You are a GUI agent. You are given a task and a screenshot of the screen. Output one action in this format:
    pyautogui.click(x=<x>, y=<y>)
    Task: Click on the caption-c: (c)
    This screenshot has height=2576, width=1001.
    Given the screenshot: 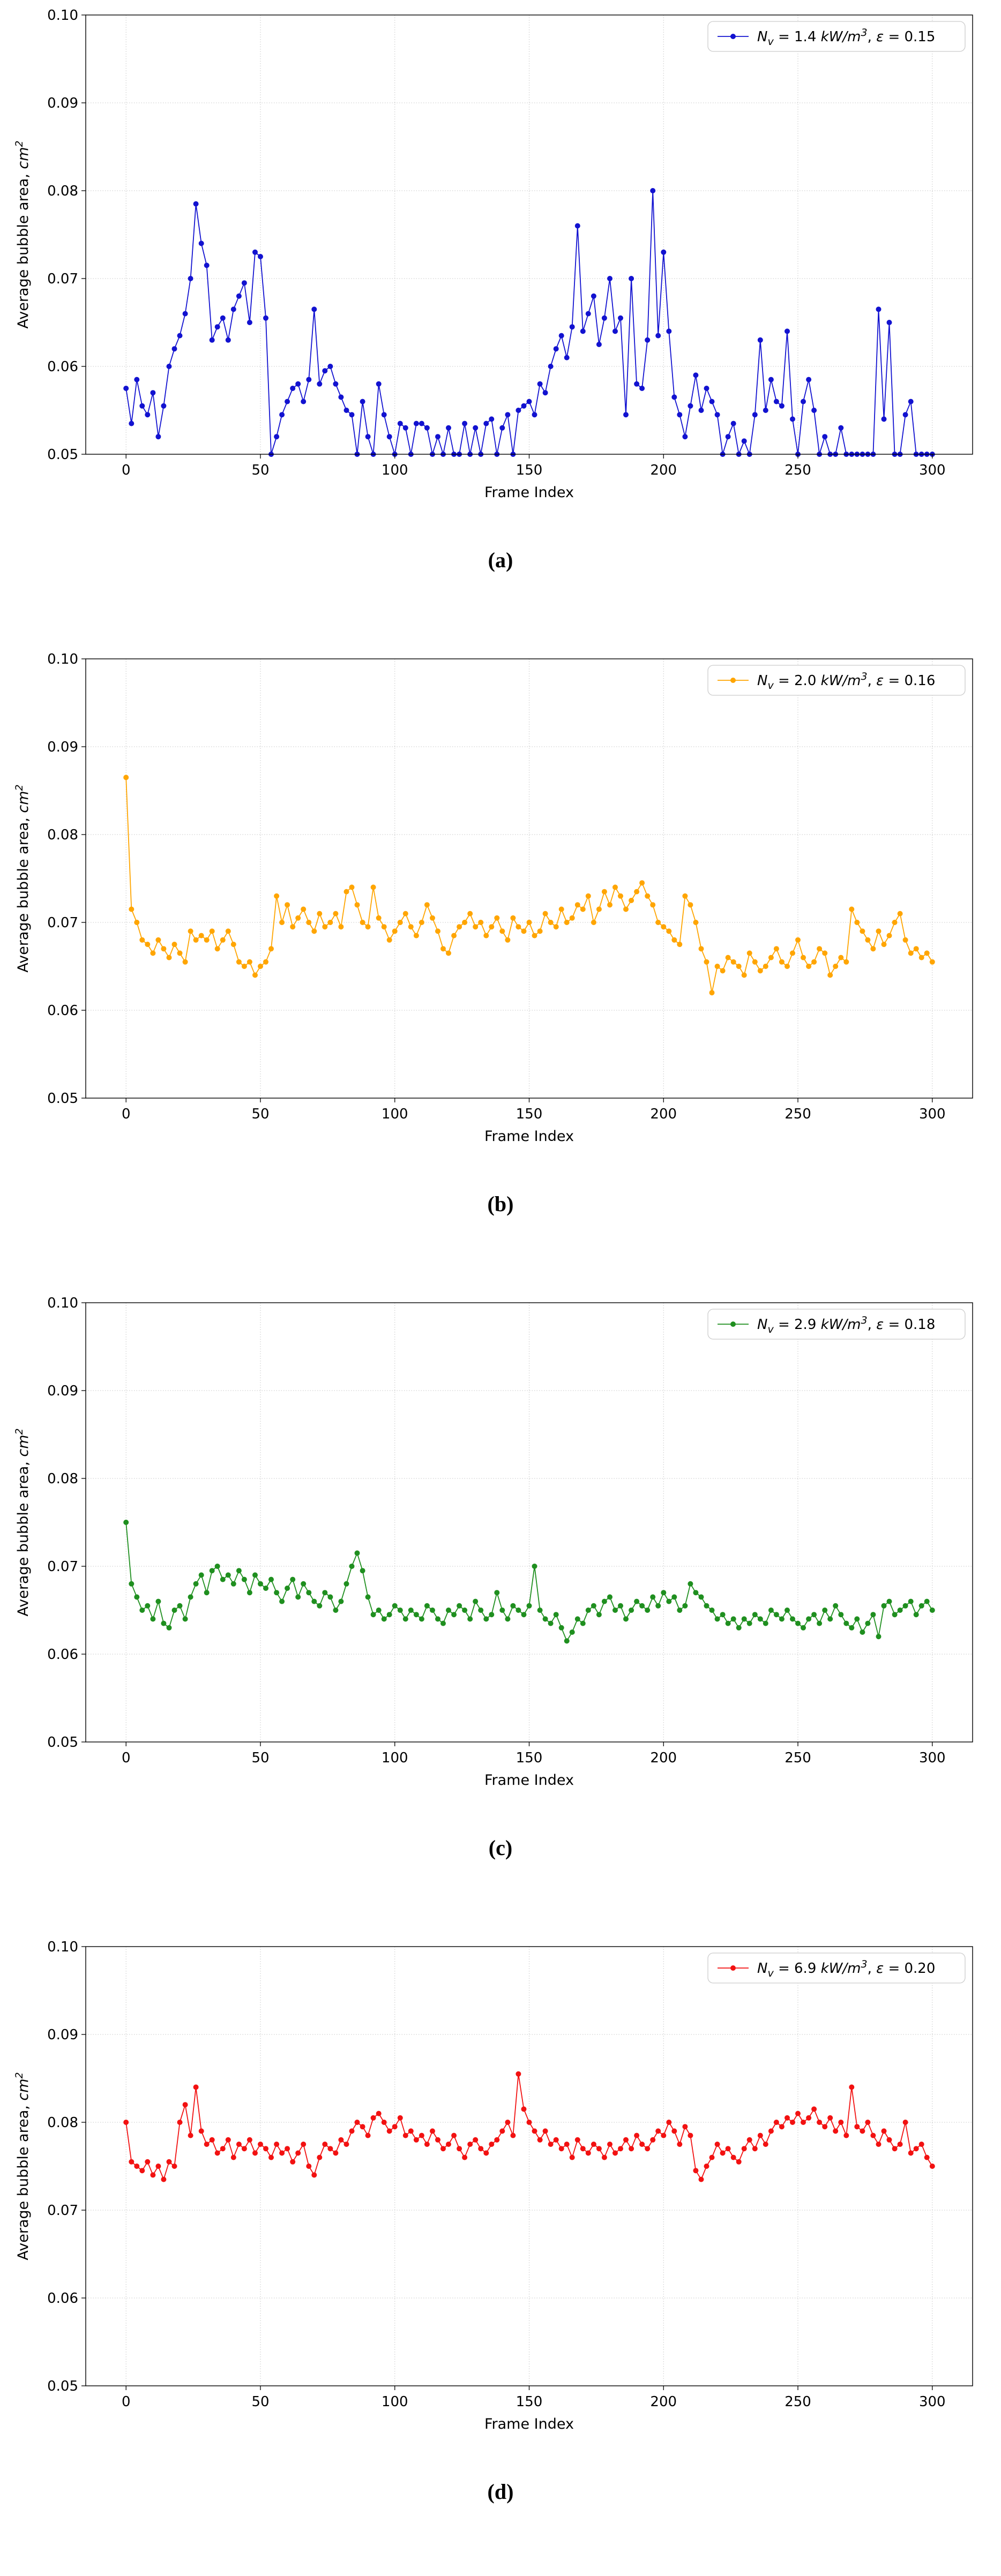 What is the action you would take?
    pyautogui.click(x=501, y=1848)
    